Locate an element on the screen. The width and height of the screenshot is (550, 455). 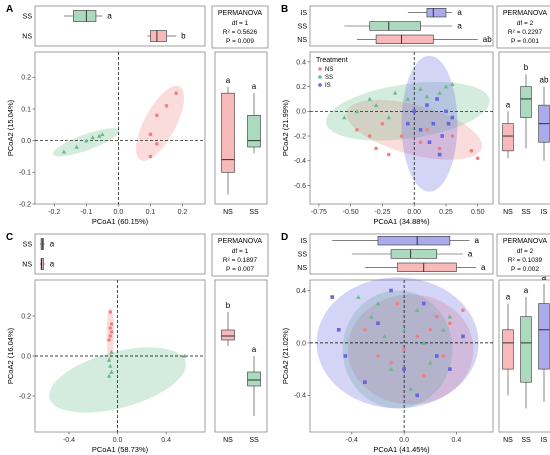
x-tick-label: 0.00 is located at coordinates (414, 212).